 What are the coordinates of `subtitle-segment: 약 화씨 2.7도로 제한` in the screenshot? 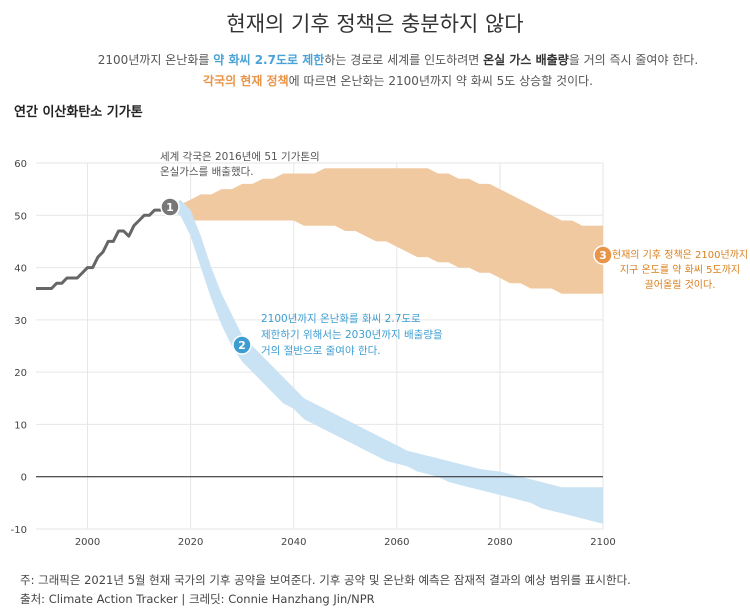 It's located at (269, 60).